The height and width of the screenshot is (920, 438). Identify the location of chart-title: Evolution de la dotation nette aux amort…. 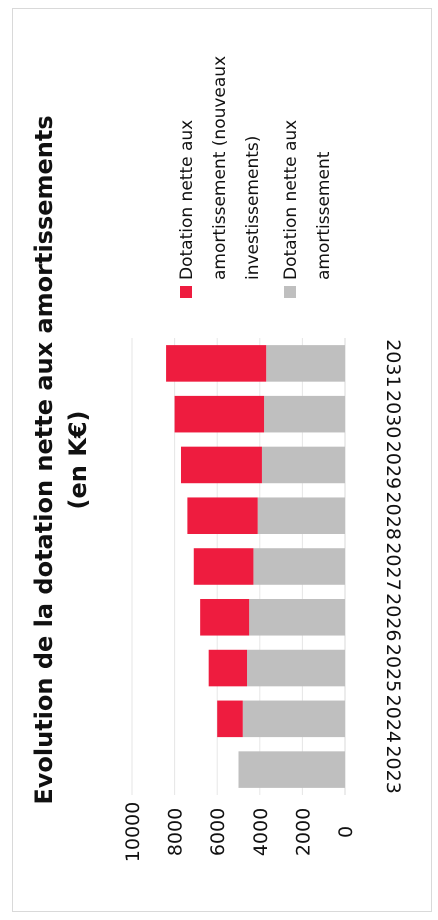
(61, 459).